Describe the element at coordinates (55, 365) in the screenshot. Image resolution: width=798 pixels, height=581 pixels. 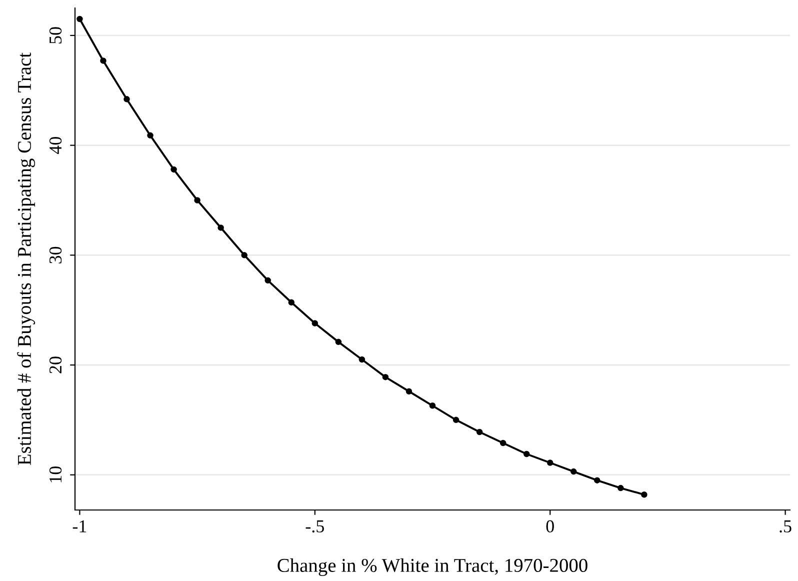
I see `y-tick-label: 20` at that location.